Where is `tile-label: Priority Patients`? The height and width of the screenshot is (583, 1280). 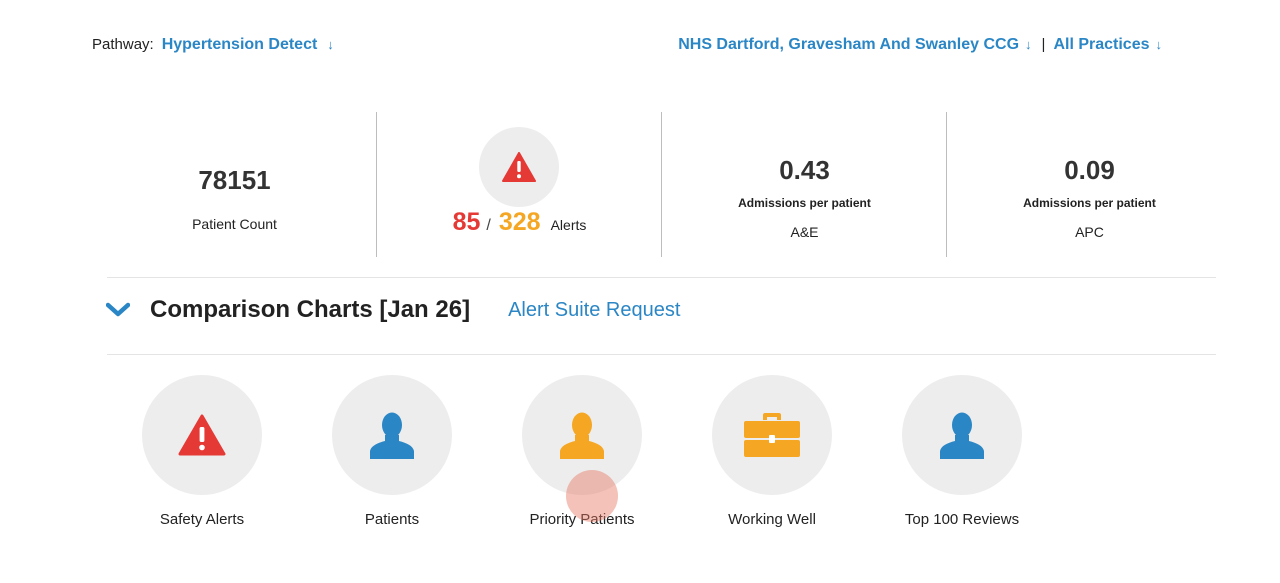
tile-label: Priority Patients is located at coordinates (582, 519).